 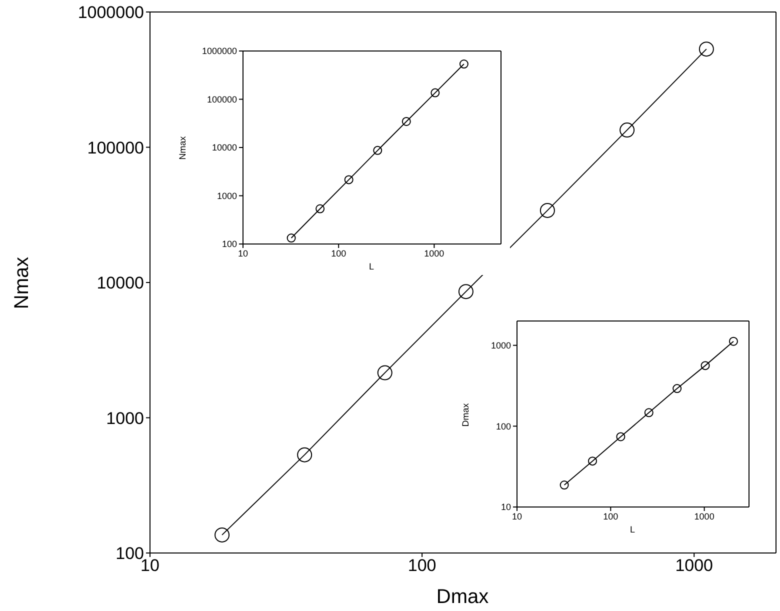 I want to click on y-axis-title: Dmax, so click(x=465, y=414).